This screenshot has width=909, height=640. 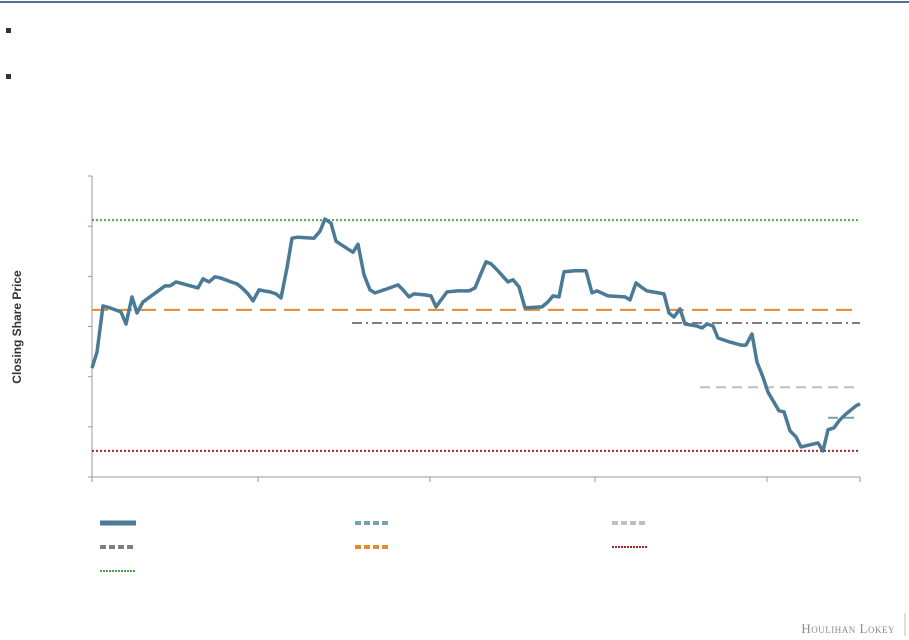 I want to click on y-axis-label: Closing Share Price, so click(x=17, y=327).